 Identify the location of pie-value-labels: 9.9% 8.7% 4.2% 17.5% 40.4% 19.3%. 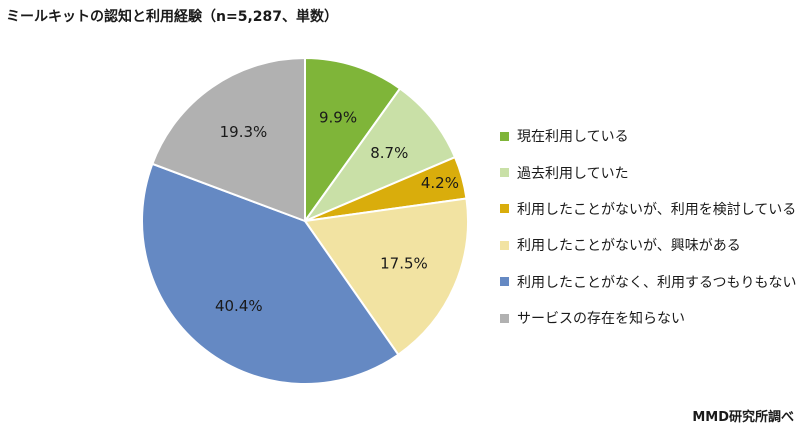
(337, 212).